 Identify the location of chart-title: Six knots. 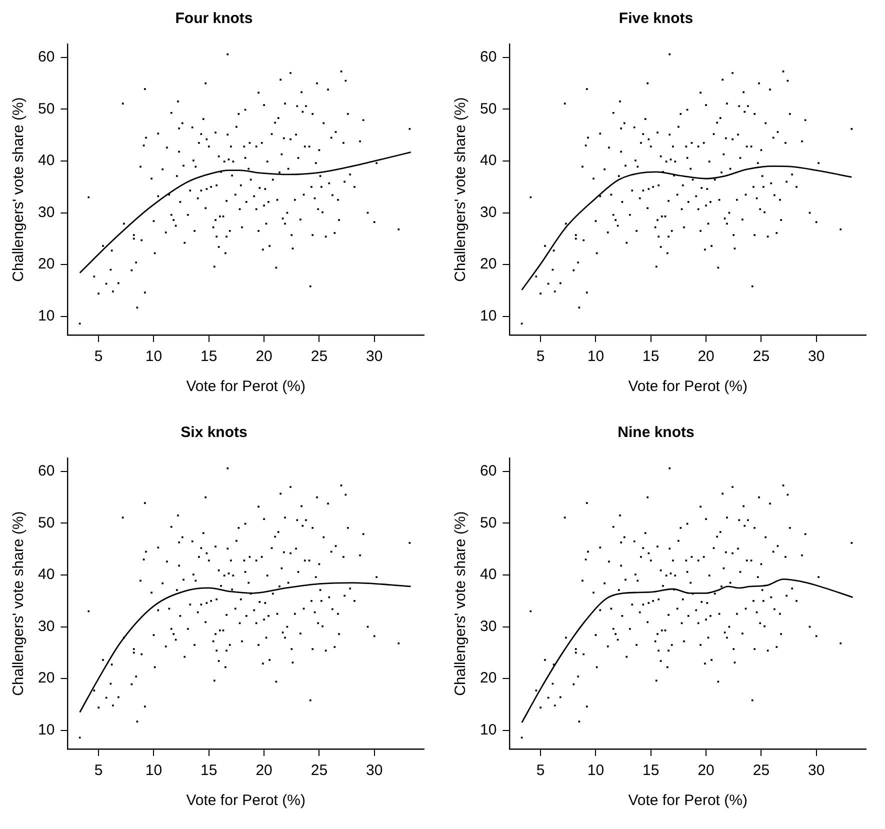
(214, 433).